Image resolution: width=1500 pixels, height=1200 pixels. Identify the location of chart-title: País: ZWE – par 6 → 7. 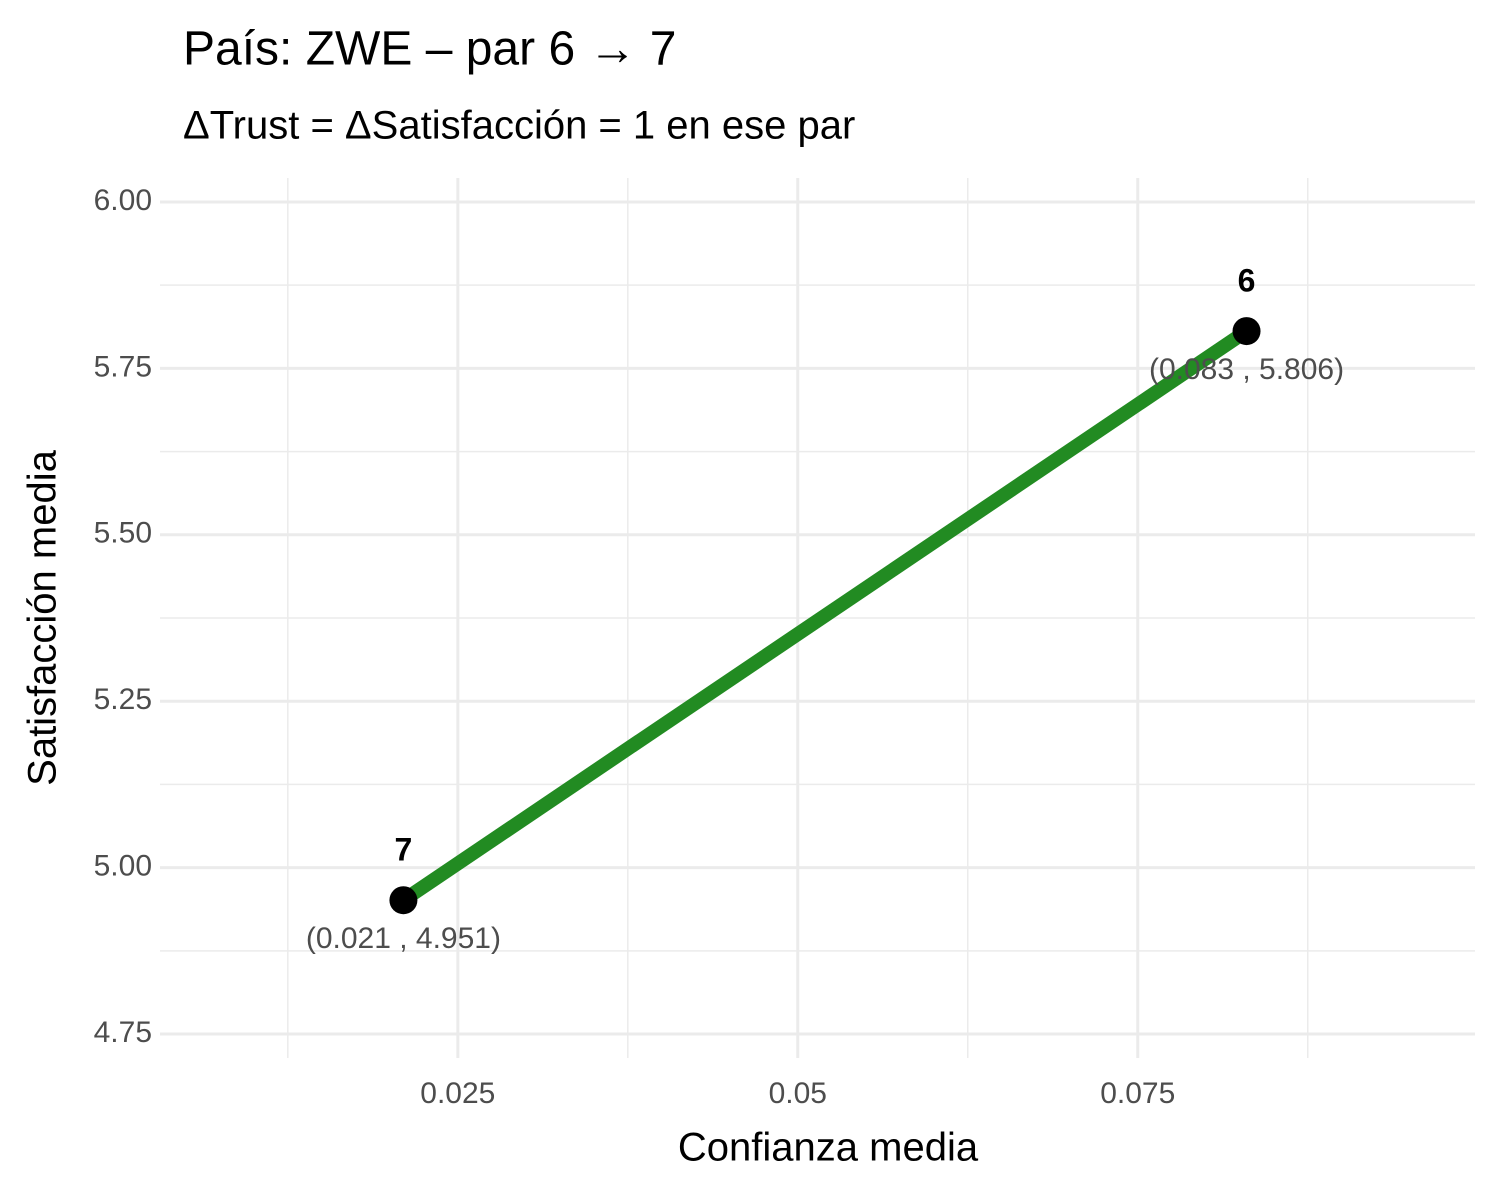
(430, 49).